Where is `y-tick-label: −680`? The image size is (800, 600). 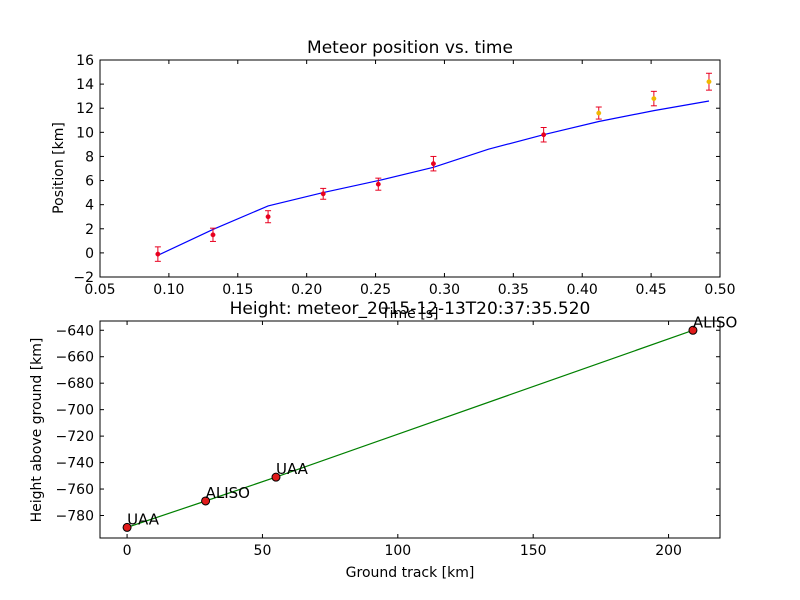
y-tick-label: −680 is located at coordinates (75, 384).